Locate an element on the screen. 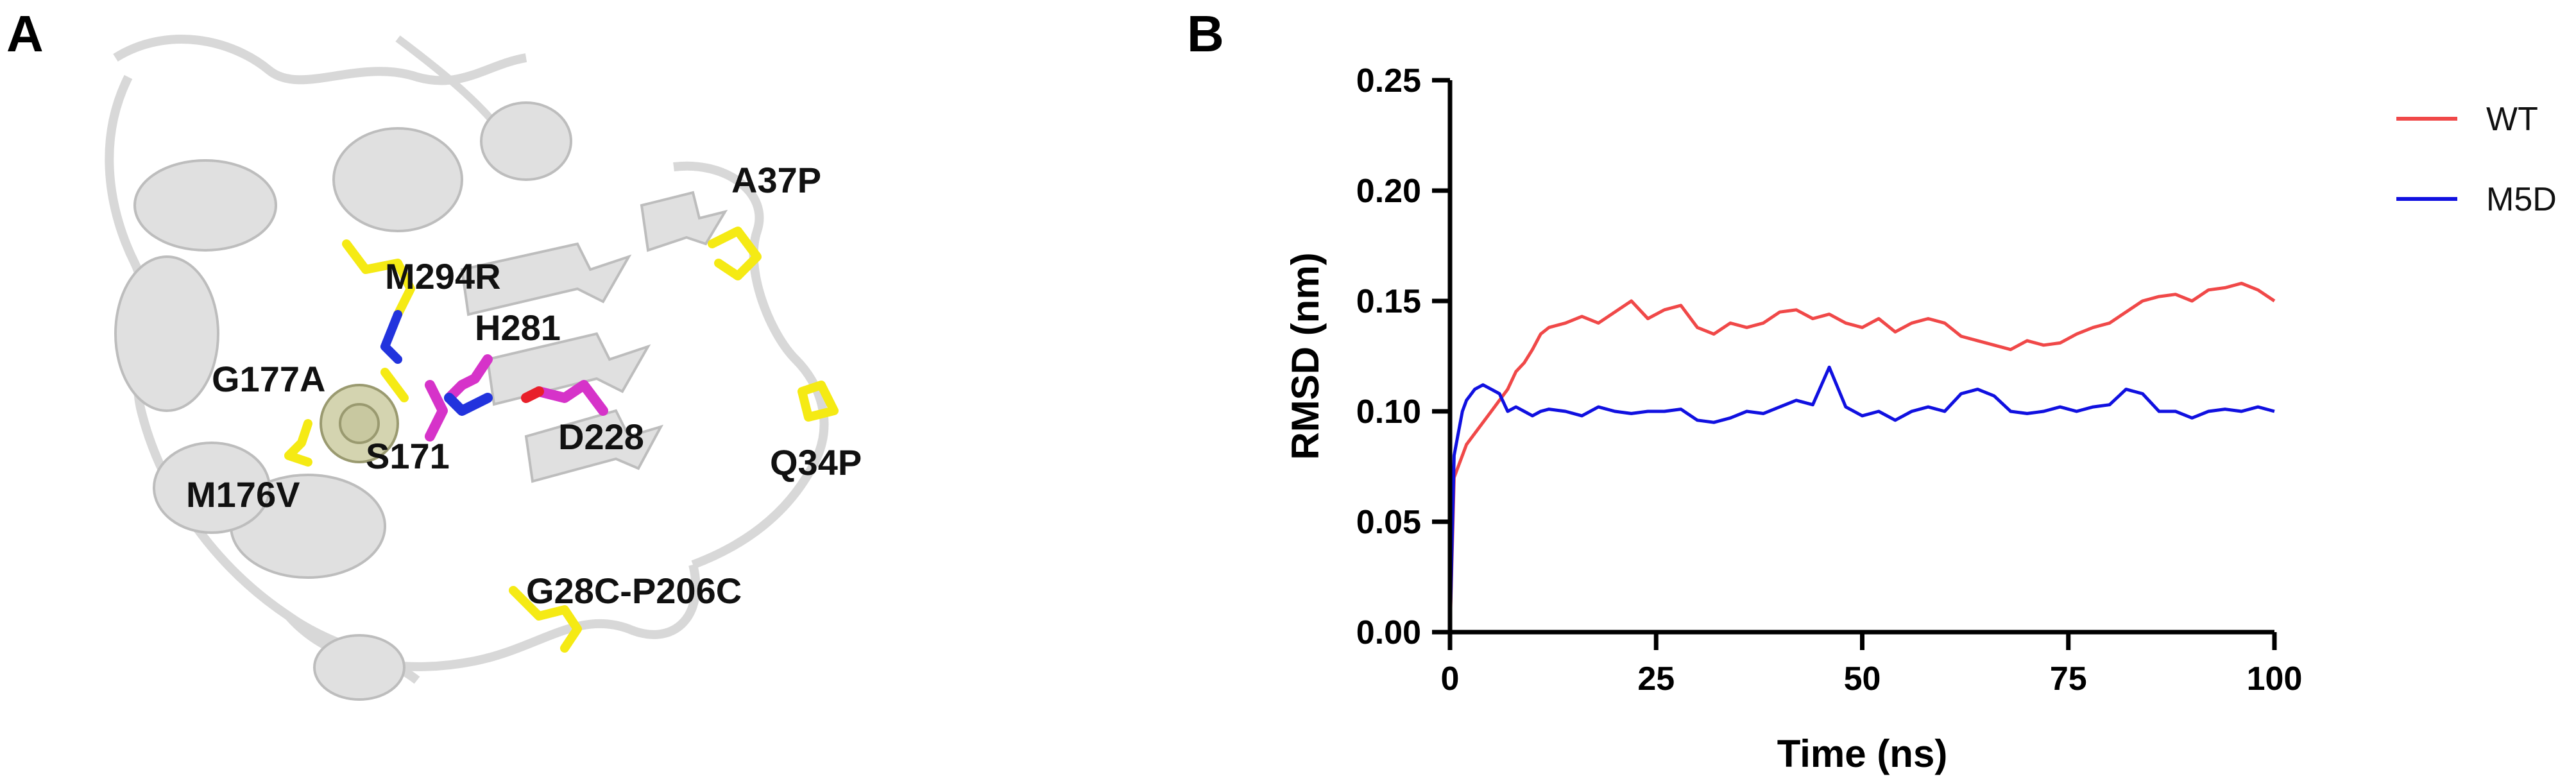  y-tick-label: 0.00 is located at coordinates (1388, 632).